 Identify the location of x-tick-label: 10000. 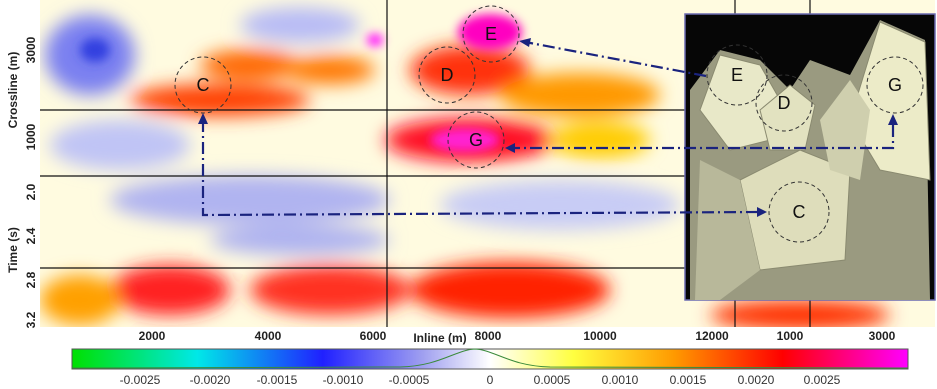
(600, 336).